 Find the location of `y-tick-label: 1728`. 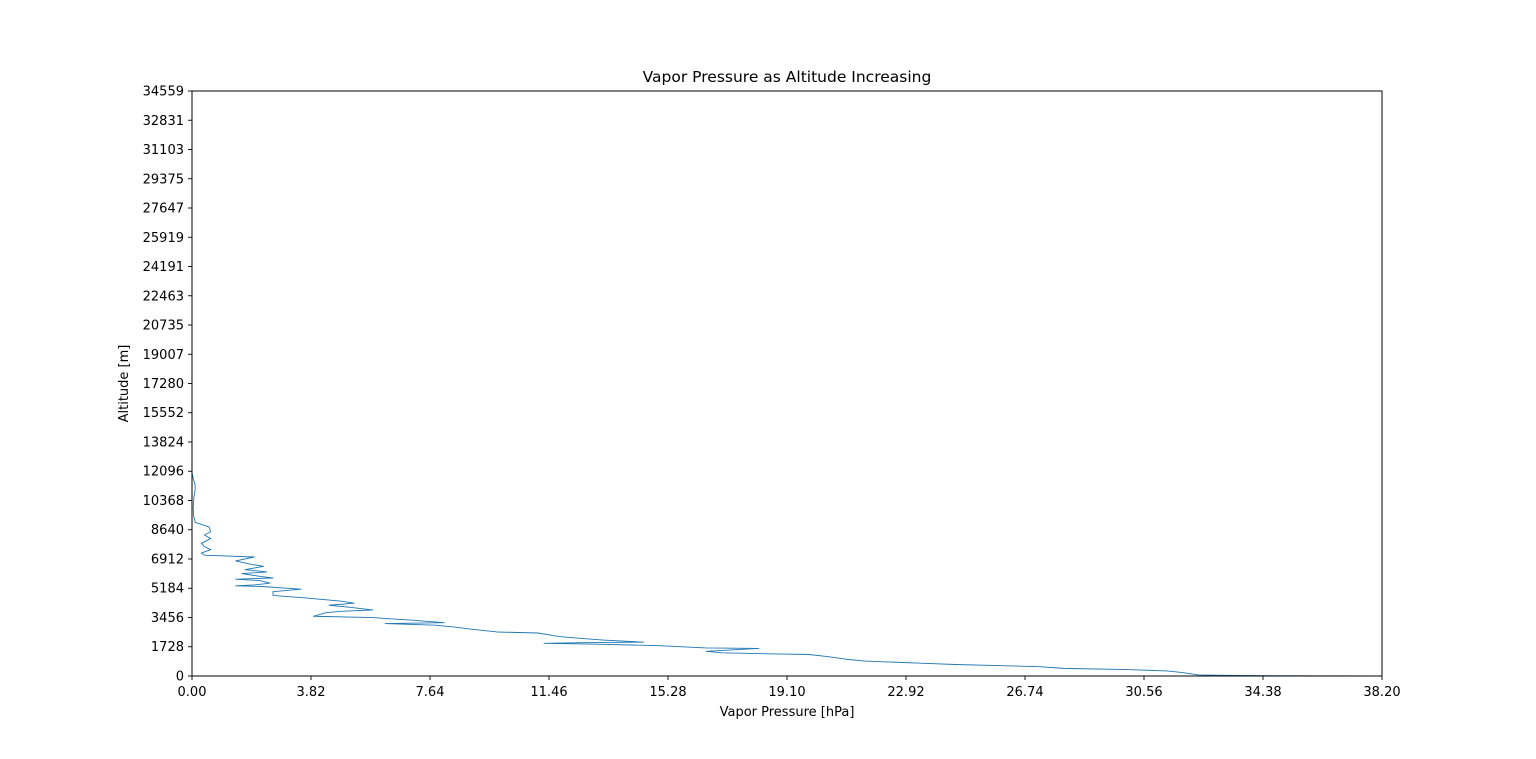

y-tick-label: 1728 is located at coordinates (167, 647).